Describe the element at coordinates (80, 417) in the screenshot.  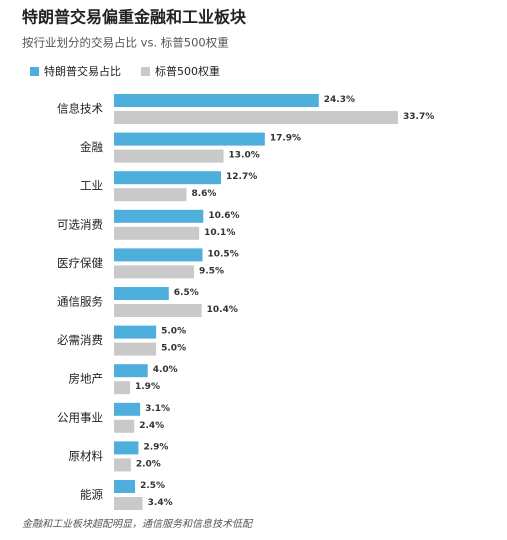
I see `category-label: 公用事业` at that location.